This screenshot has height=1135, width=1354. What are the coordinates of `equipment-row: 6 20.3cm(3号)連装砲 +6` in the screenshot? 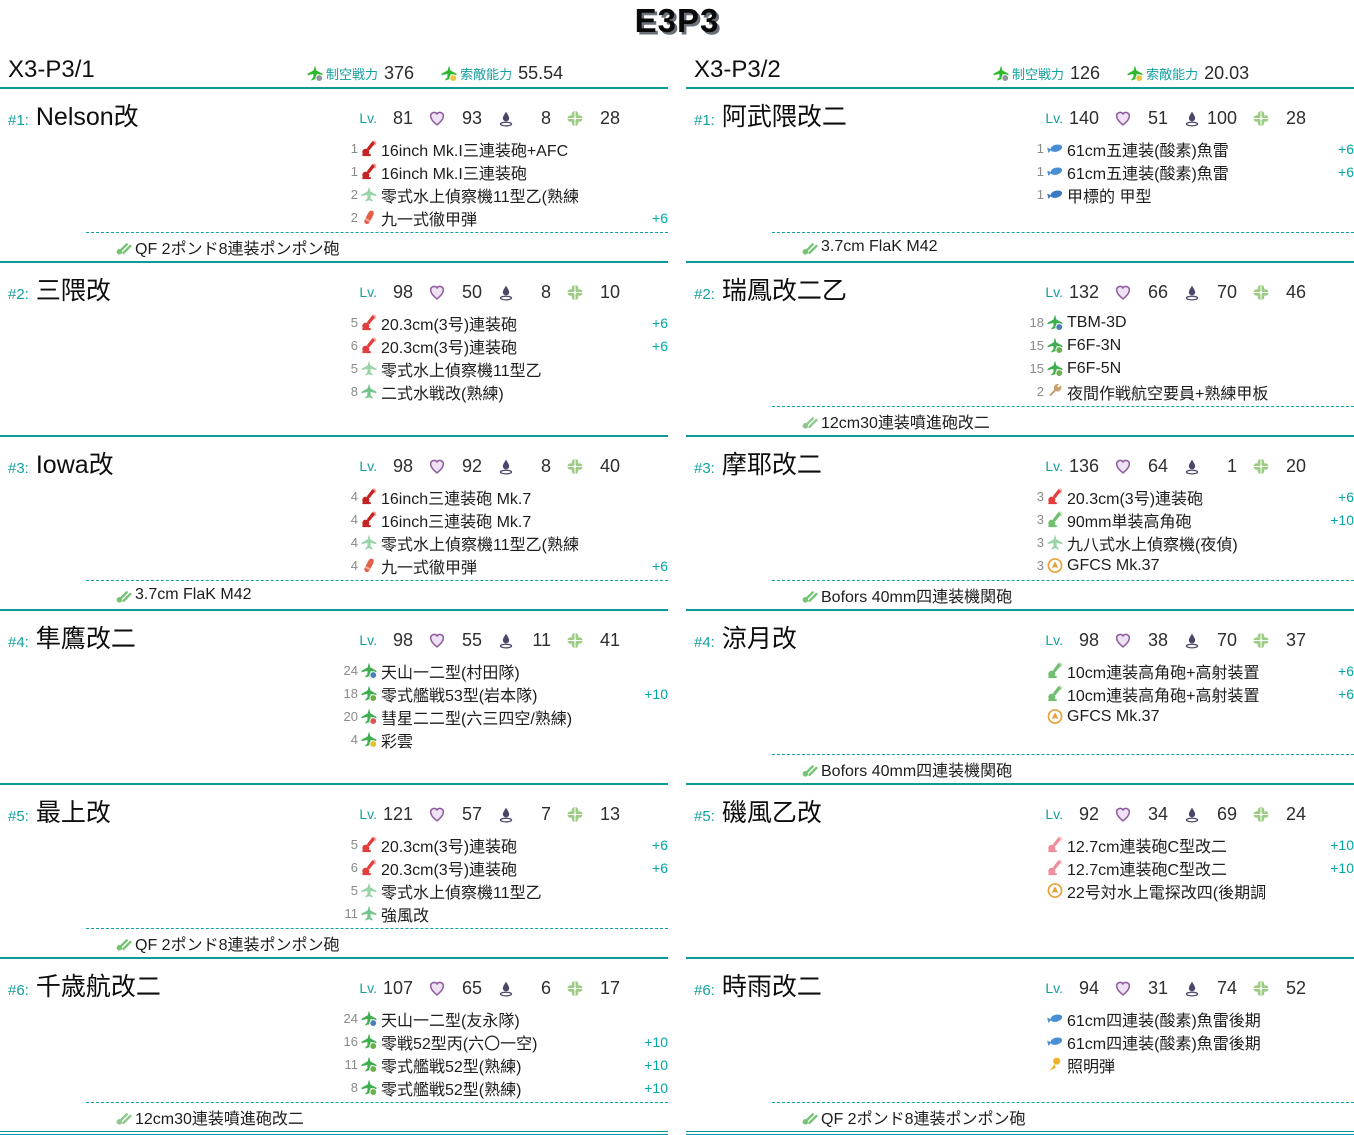 It's located at (500, 345).